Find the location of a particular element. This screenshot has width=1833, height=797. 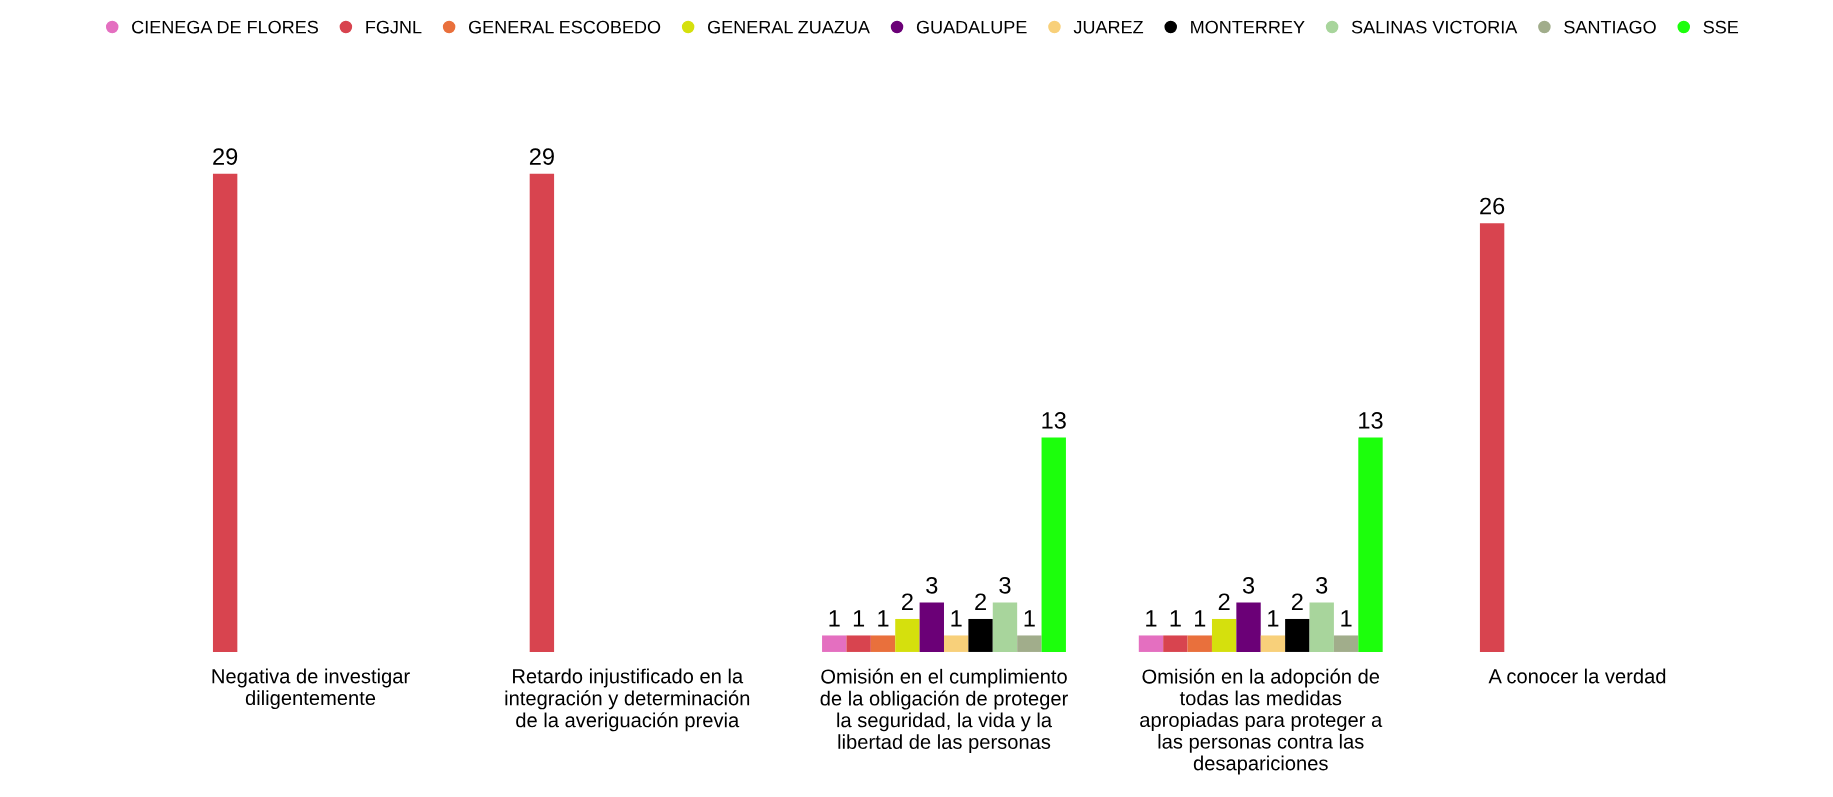

data-label: 26 is located at coordinates (1492, 206).